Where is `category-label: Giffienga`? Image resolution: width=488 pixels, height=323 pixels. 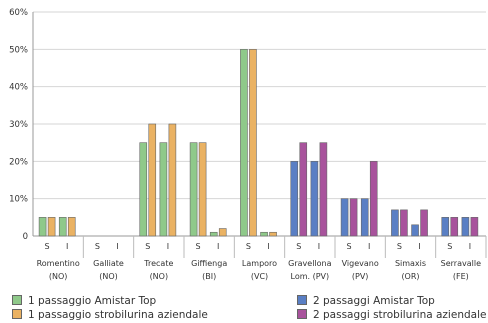 category-label: Giffienga is located at coordinates (209, 263).